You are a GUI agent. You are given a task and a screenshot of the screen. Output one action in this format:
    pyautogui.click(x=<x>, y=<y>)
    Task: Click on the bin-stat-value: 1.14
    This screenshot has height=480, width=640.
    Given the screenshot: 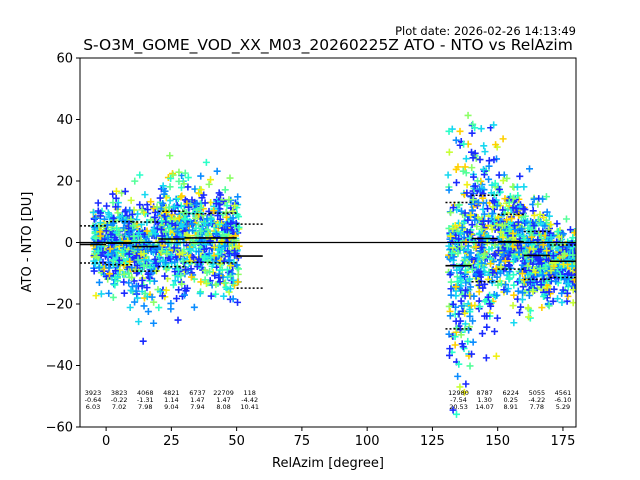 What is the action you would take?
    pyautogui.click(x=171, y=400)
    